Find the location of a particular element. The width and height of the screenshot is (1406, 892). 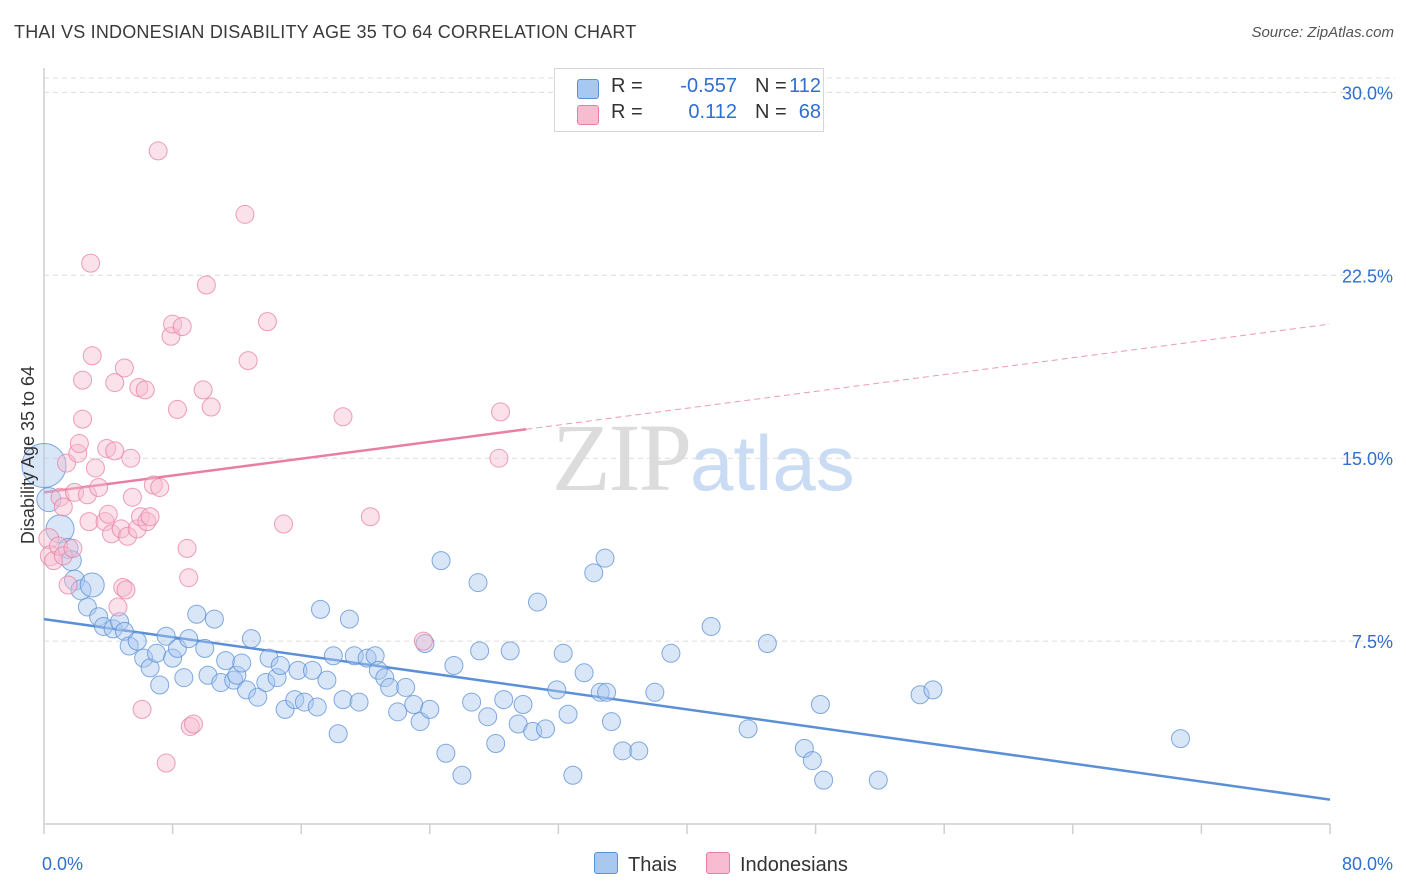

legend-r-label: R = is located at coordinates (627, 86).